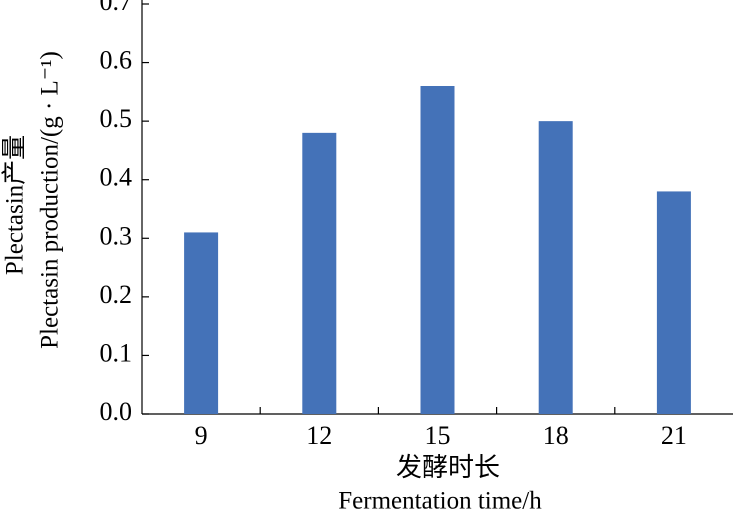  I want to click on y-tick-label: 0.3, so click(116, 235).